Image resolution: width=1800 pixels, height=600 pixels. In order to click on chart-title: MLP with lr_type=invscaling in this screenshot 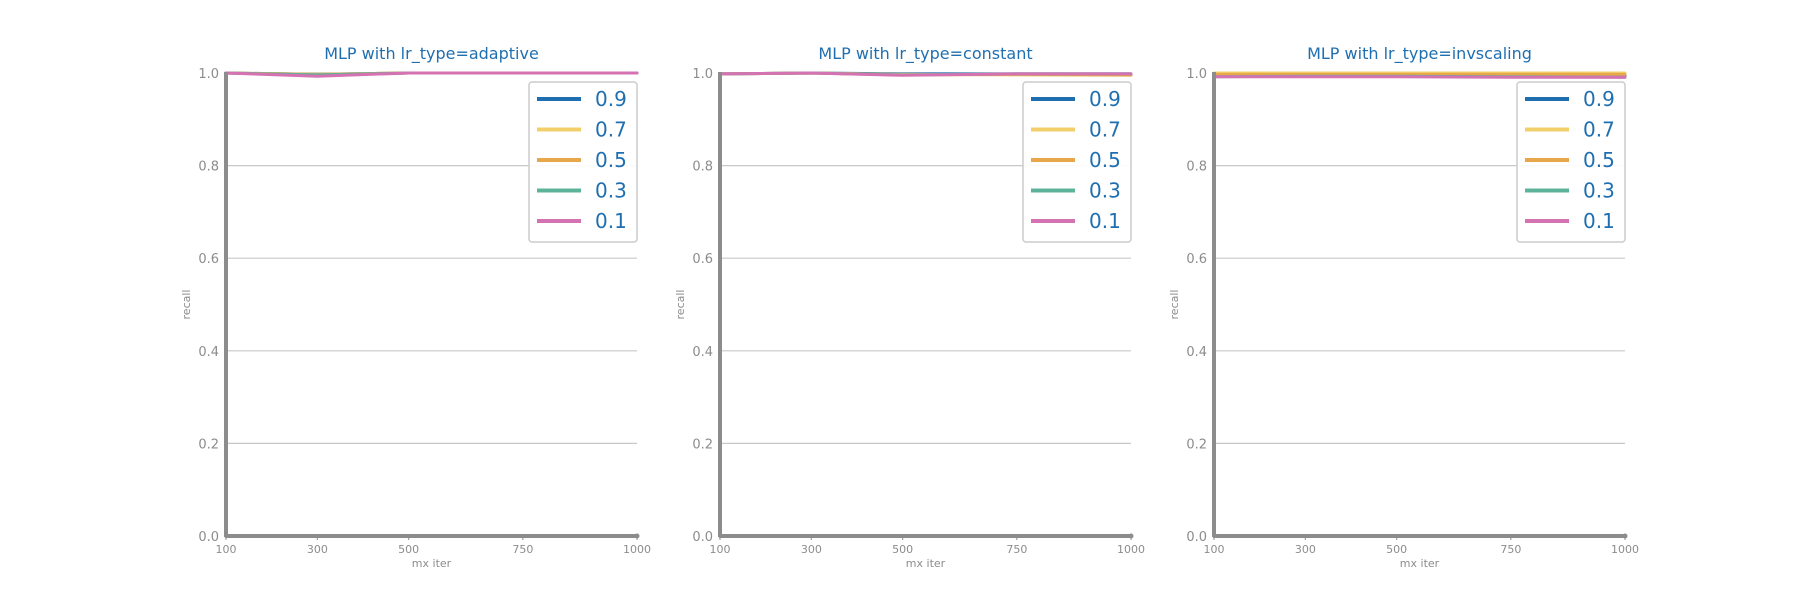, I will do `click(1419, 54)`.